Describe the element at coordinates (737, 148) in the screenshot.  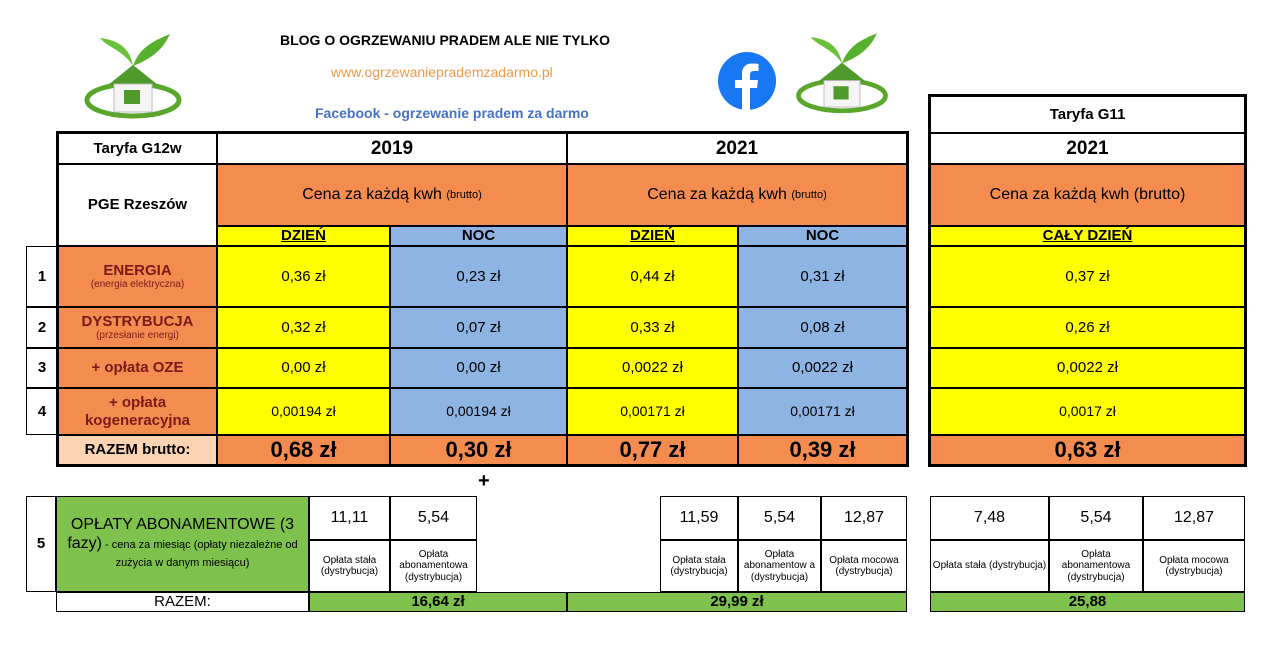
I see `year-2021-header: 2021` at that location.